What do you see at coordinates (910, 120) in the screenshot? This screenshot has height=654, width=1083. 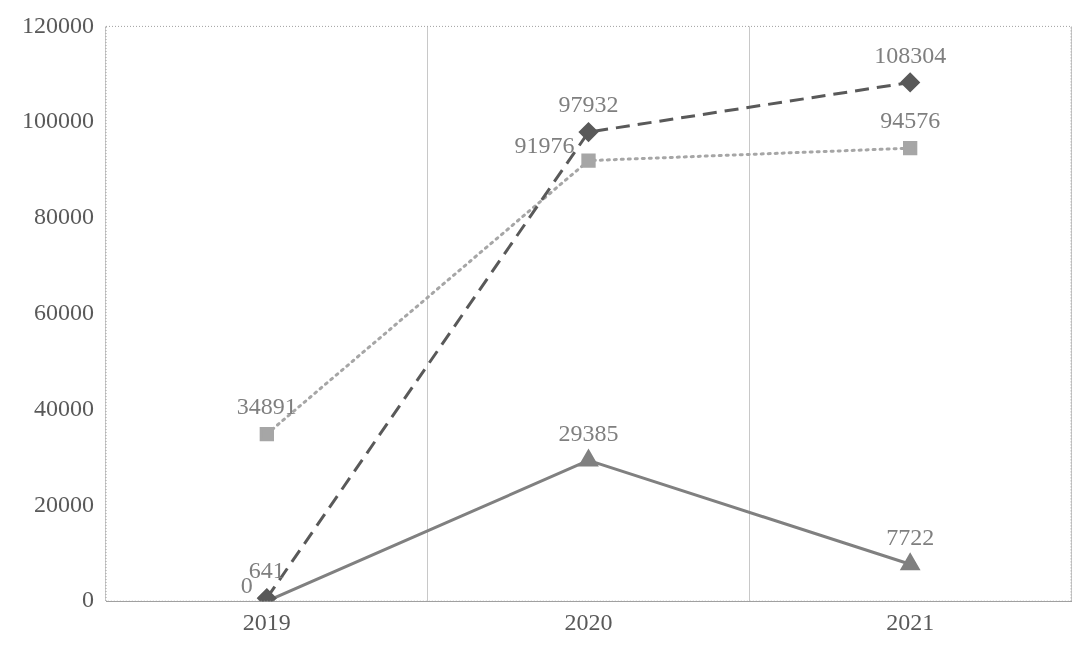 I see `data-label: 94576` at bounding box center [910, 120].